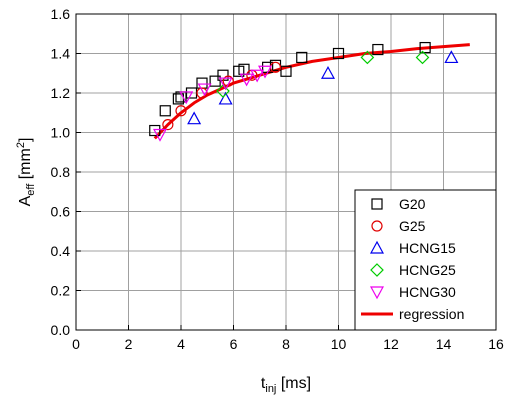  I want to click on x-axis-title-sub: inj, so click(270, 389).